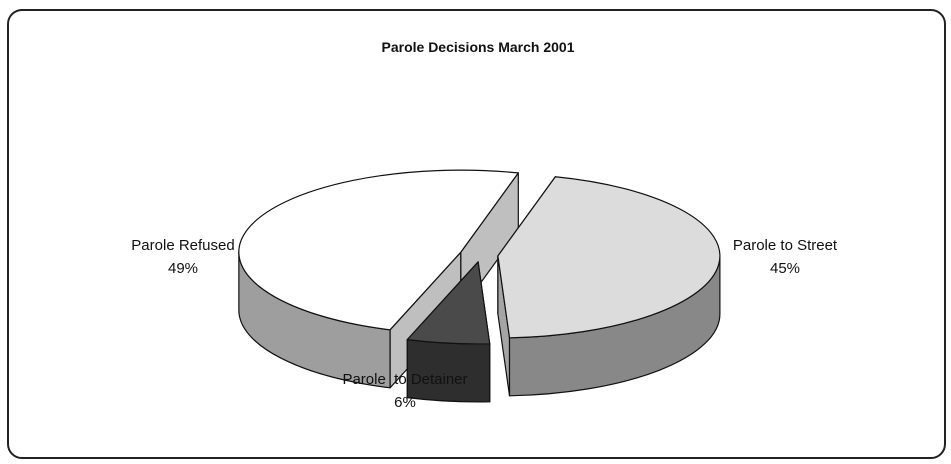  I want to click on slice-label: Parole to Detainer, so click(404, 379).